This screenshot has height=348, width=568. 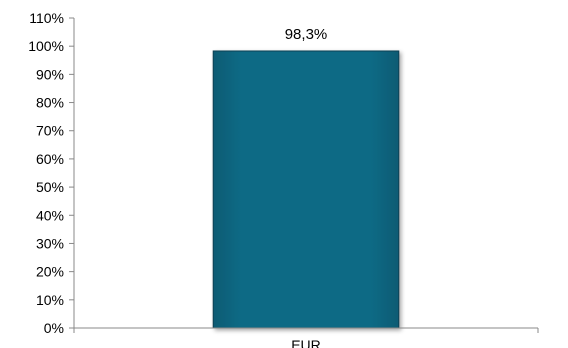 What do you see at coordinates (50, 103) in the screenshot?
I see `y-tick-label: 80%` at bounding box center [50, 103].